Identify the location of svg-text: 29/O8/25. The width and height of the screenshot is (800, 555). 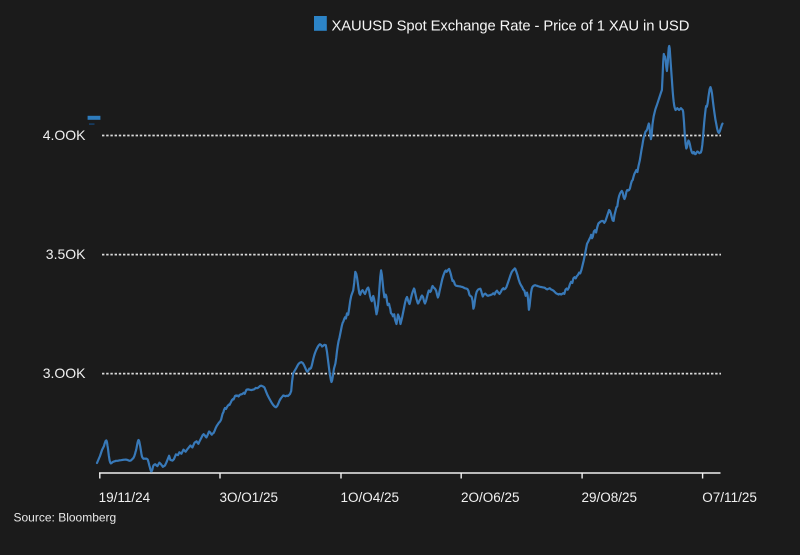
(610, 497).